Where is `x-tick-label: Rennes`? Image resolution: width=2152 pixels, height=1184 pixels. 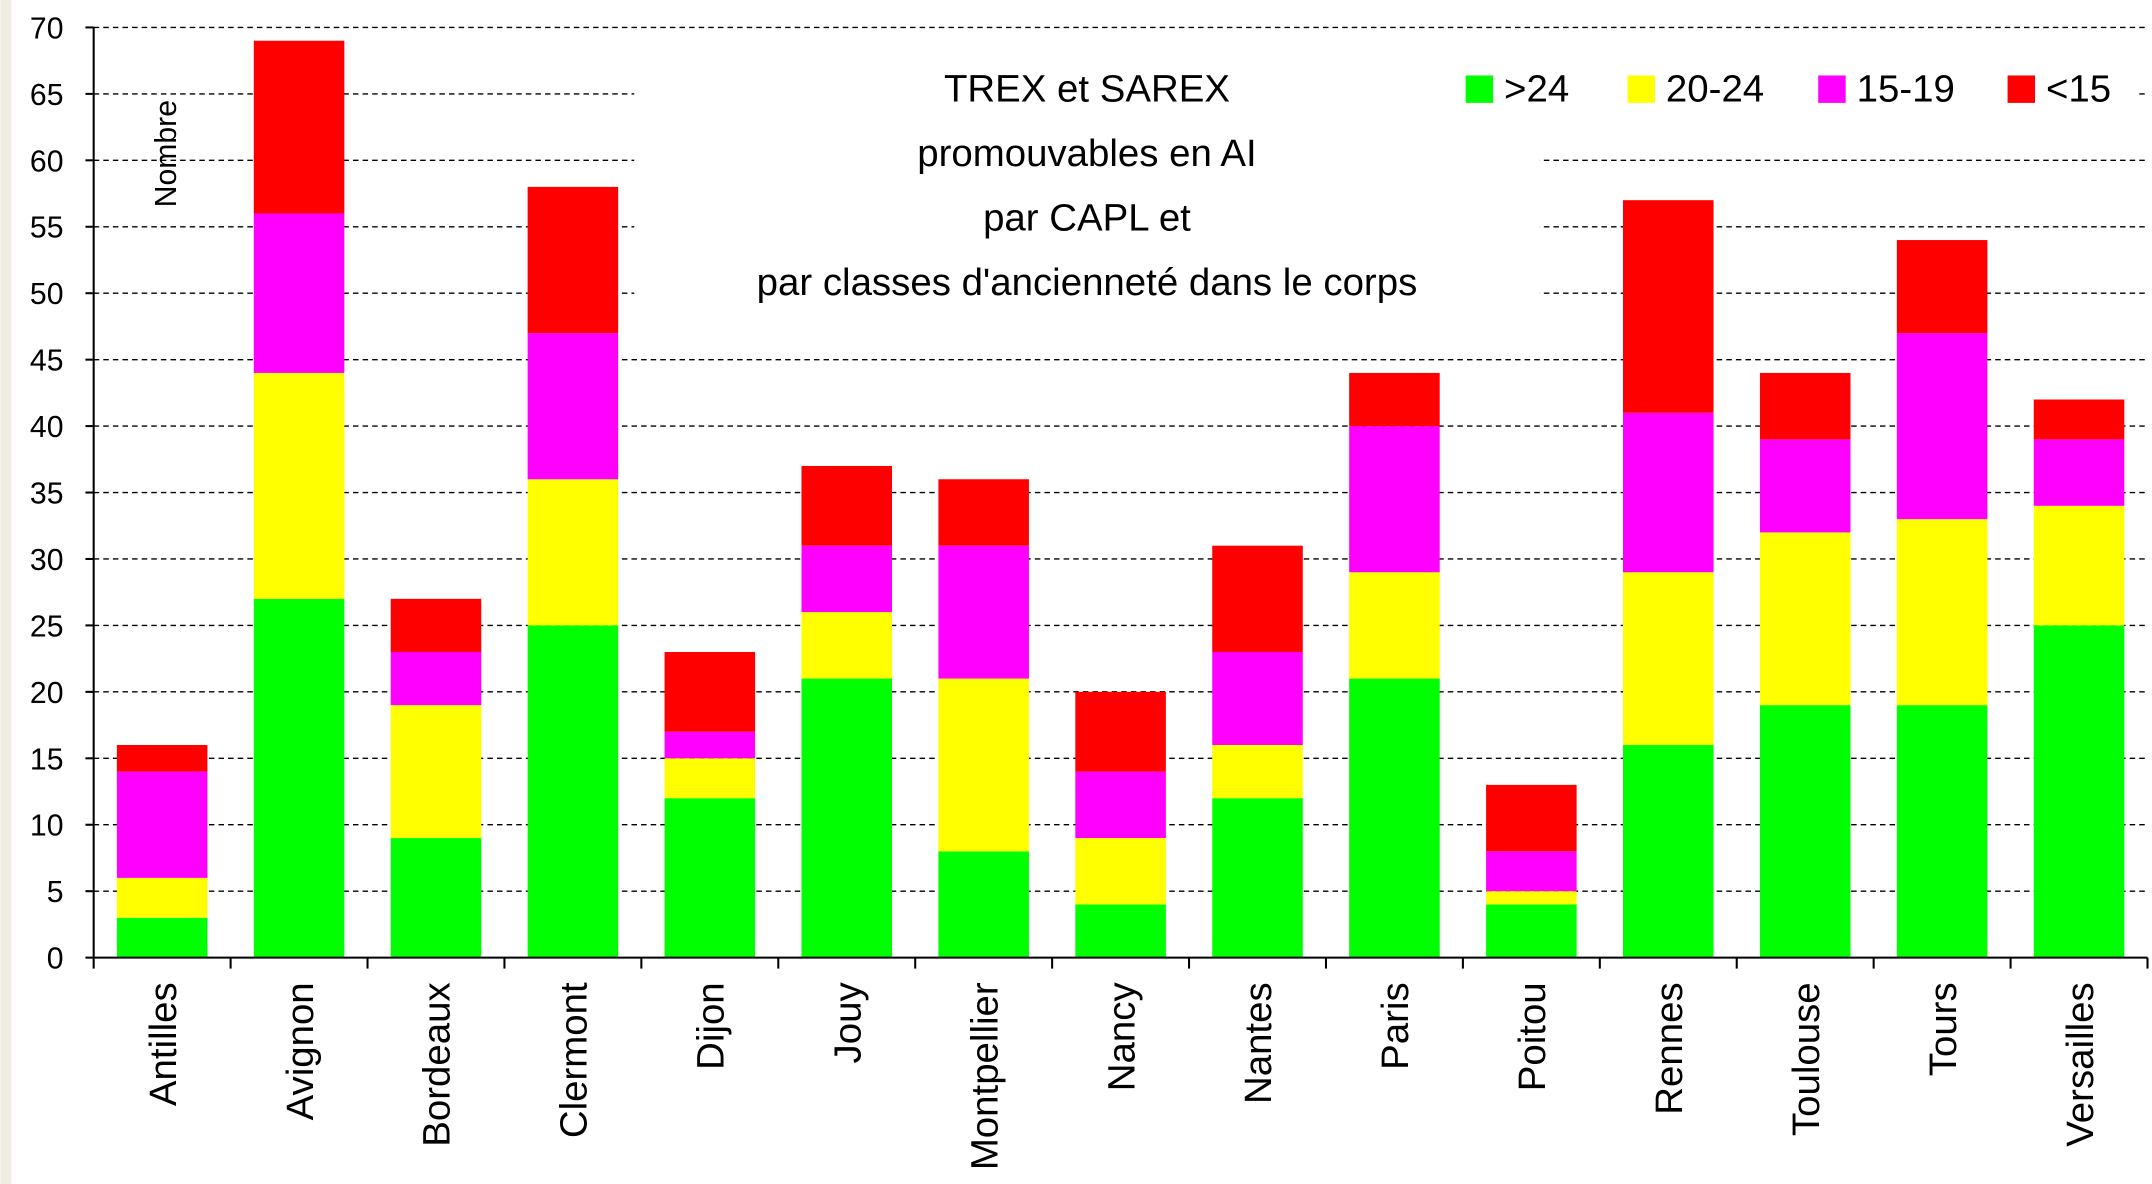
x-tick-label: Rennes is located at coordinates (1669, 1048).